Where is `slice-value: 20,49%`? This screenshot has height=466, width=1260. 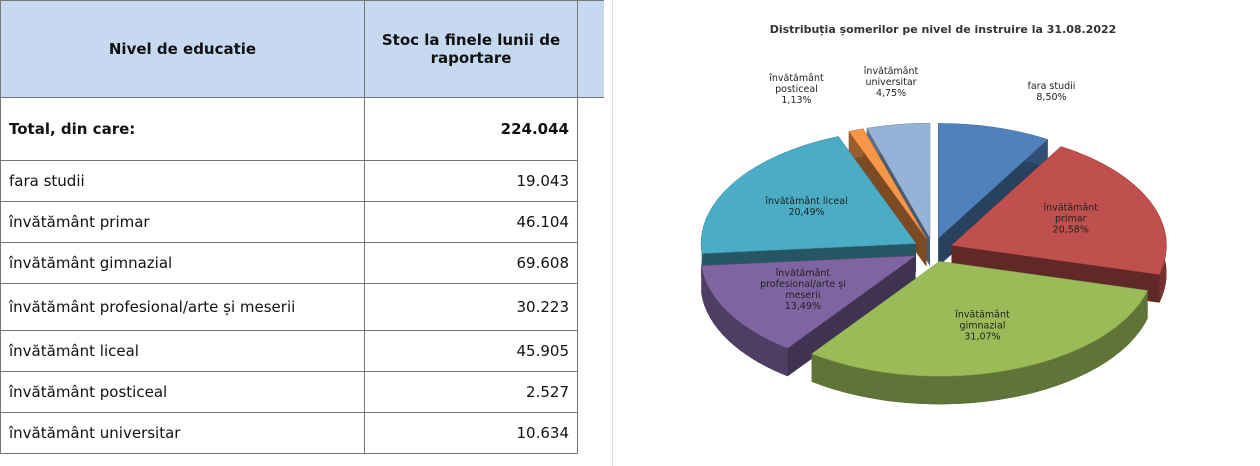 slice-value: 20,49% is located at coordinates (806, 213).